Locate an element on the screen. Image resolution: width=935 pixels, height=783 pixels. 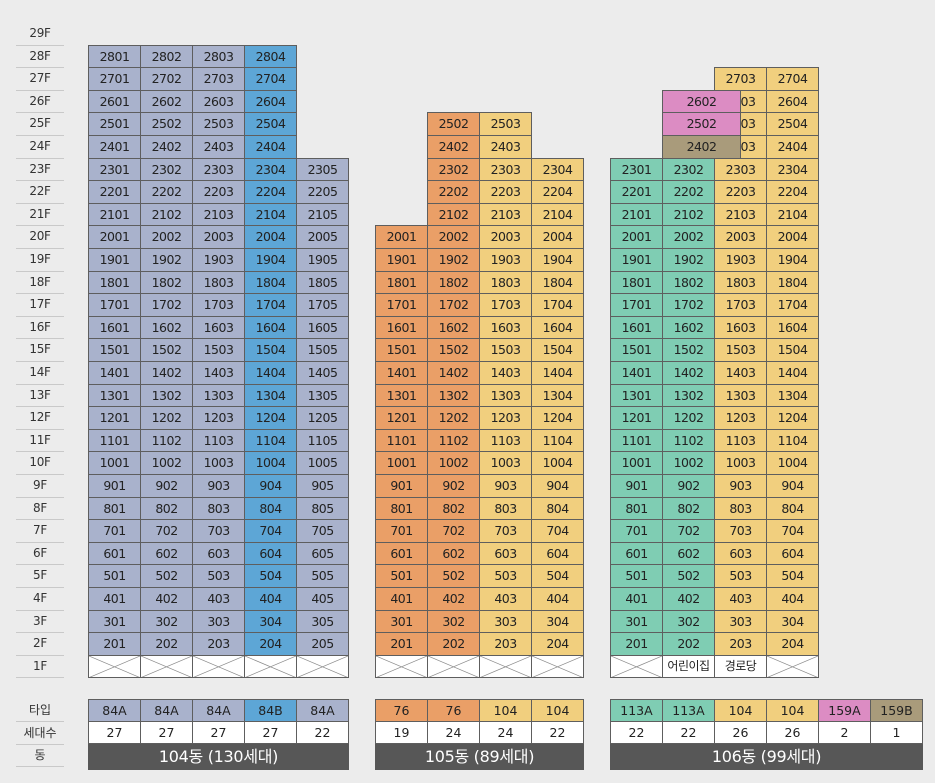
type-cell: 104 is located at coordinates (740, 710).